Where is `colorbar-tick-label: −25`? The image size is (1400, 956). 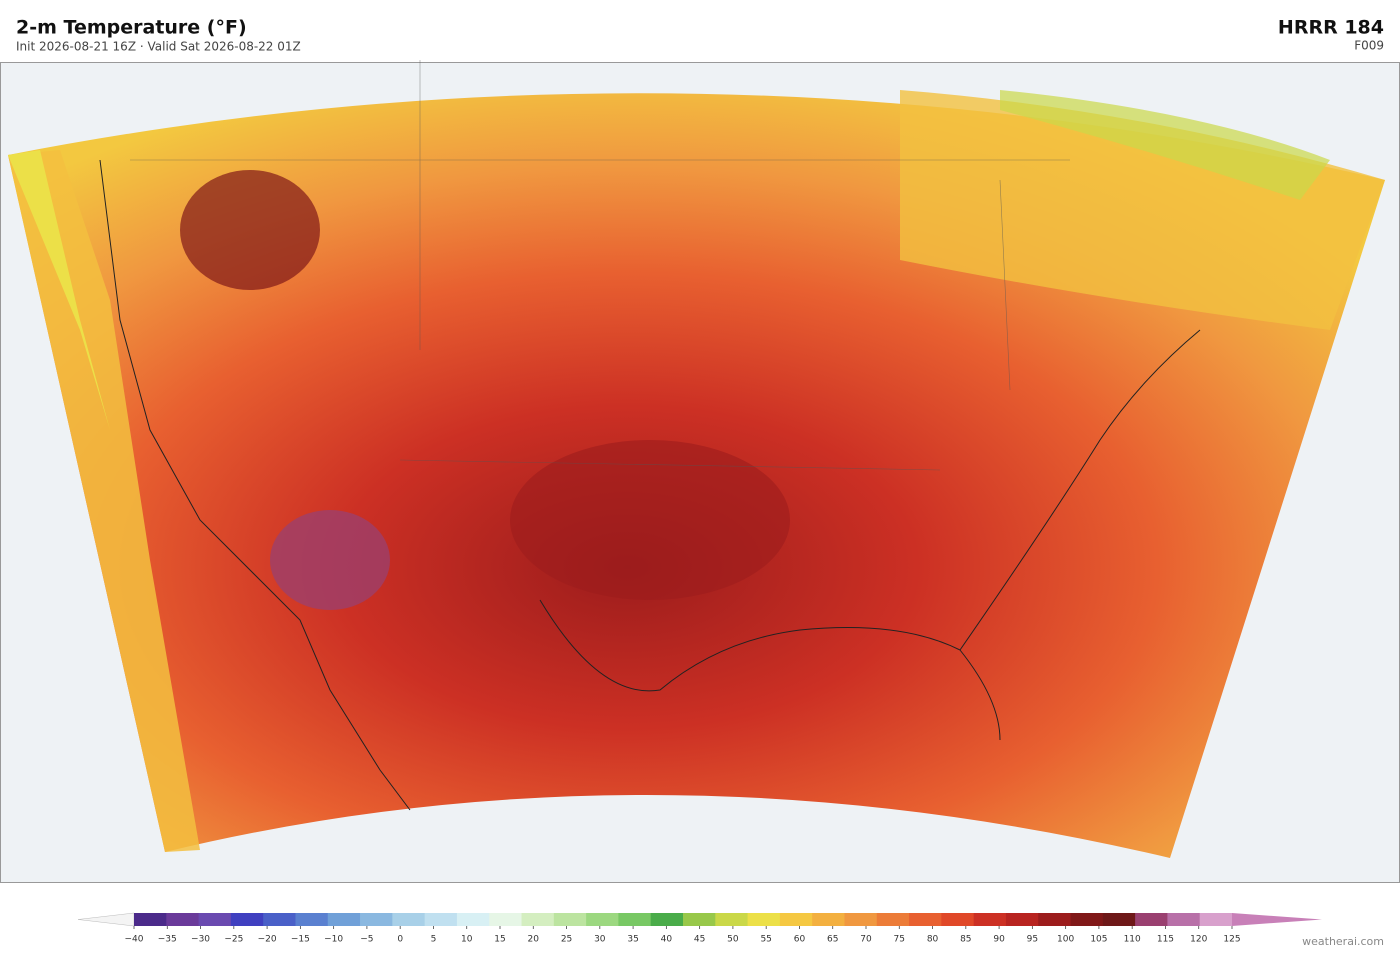
colorbar-tick-label: −25 is located at coordinates (233, 940).